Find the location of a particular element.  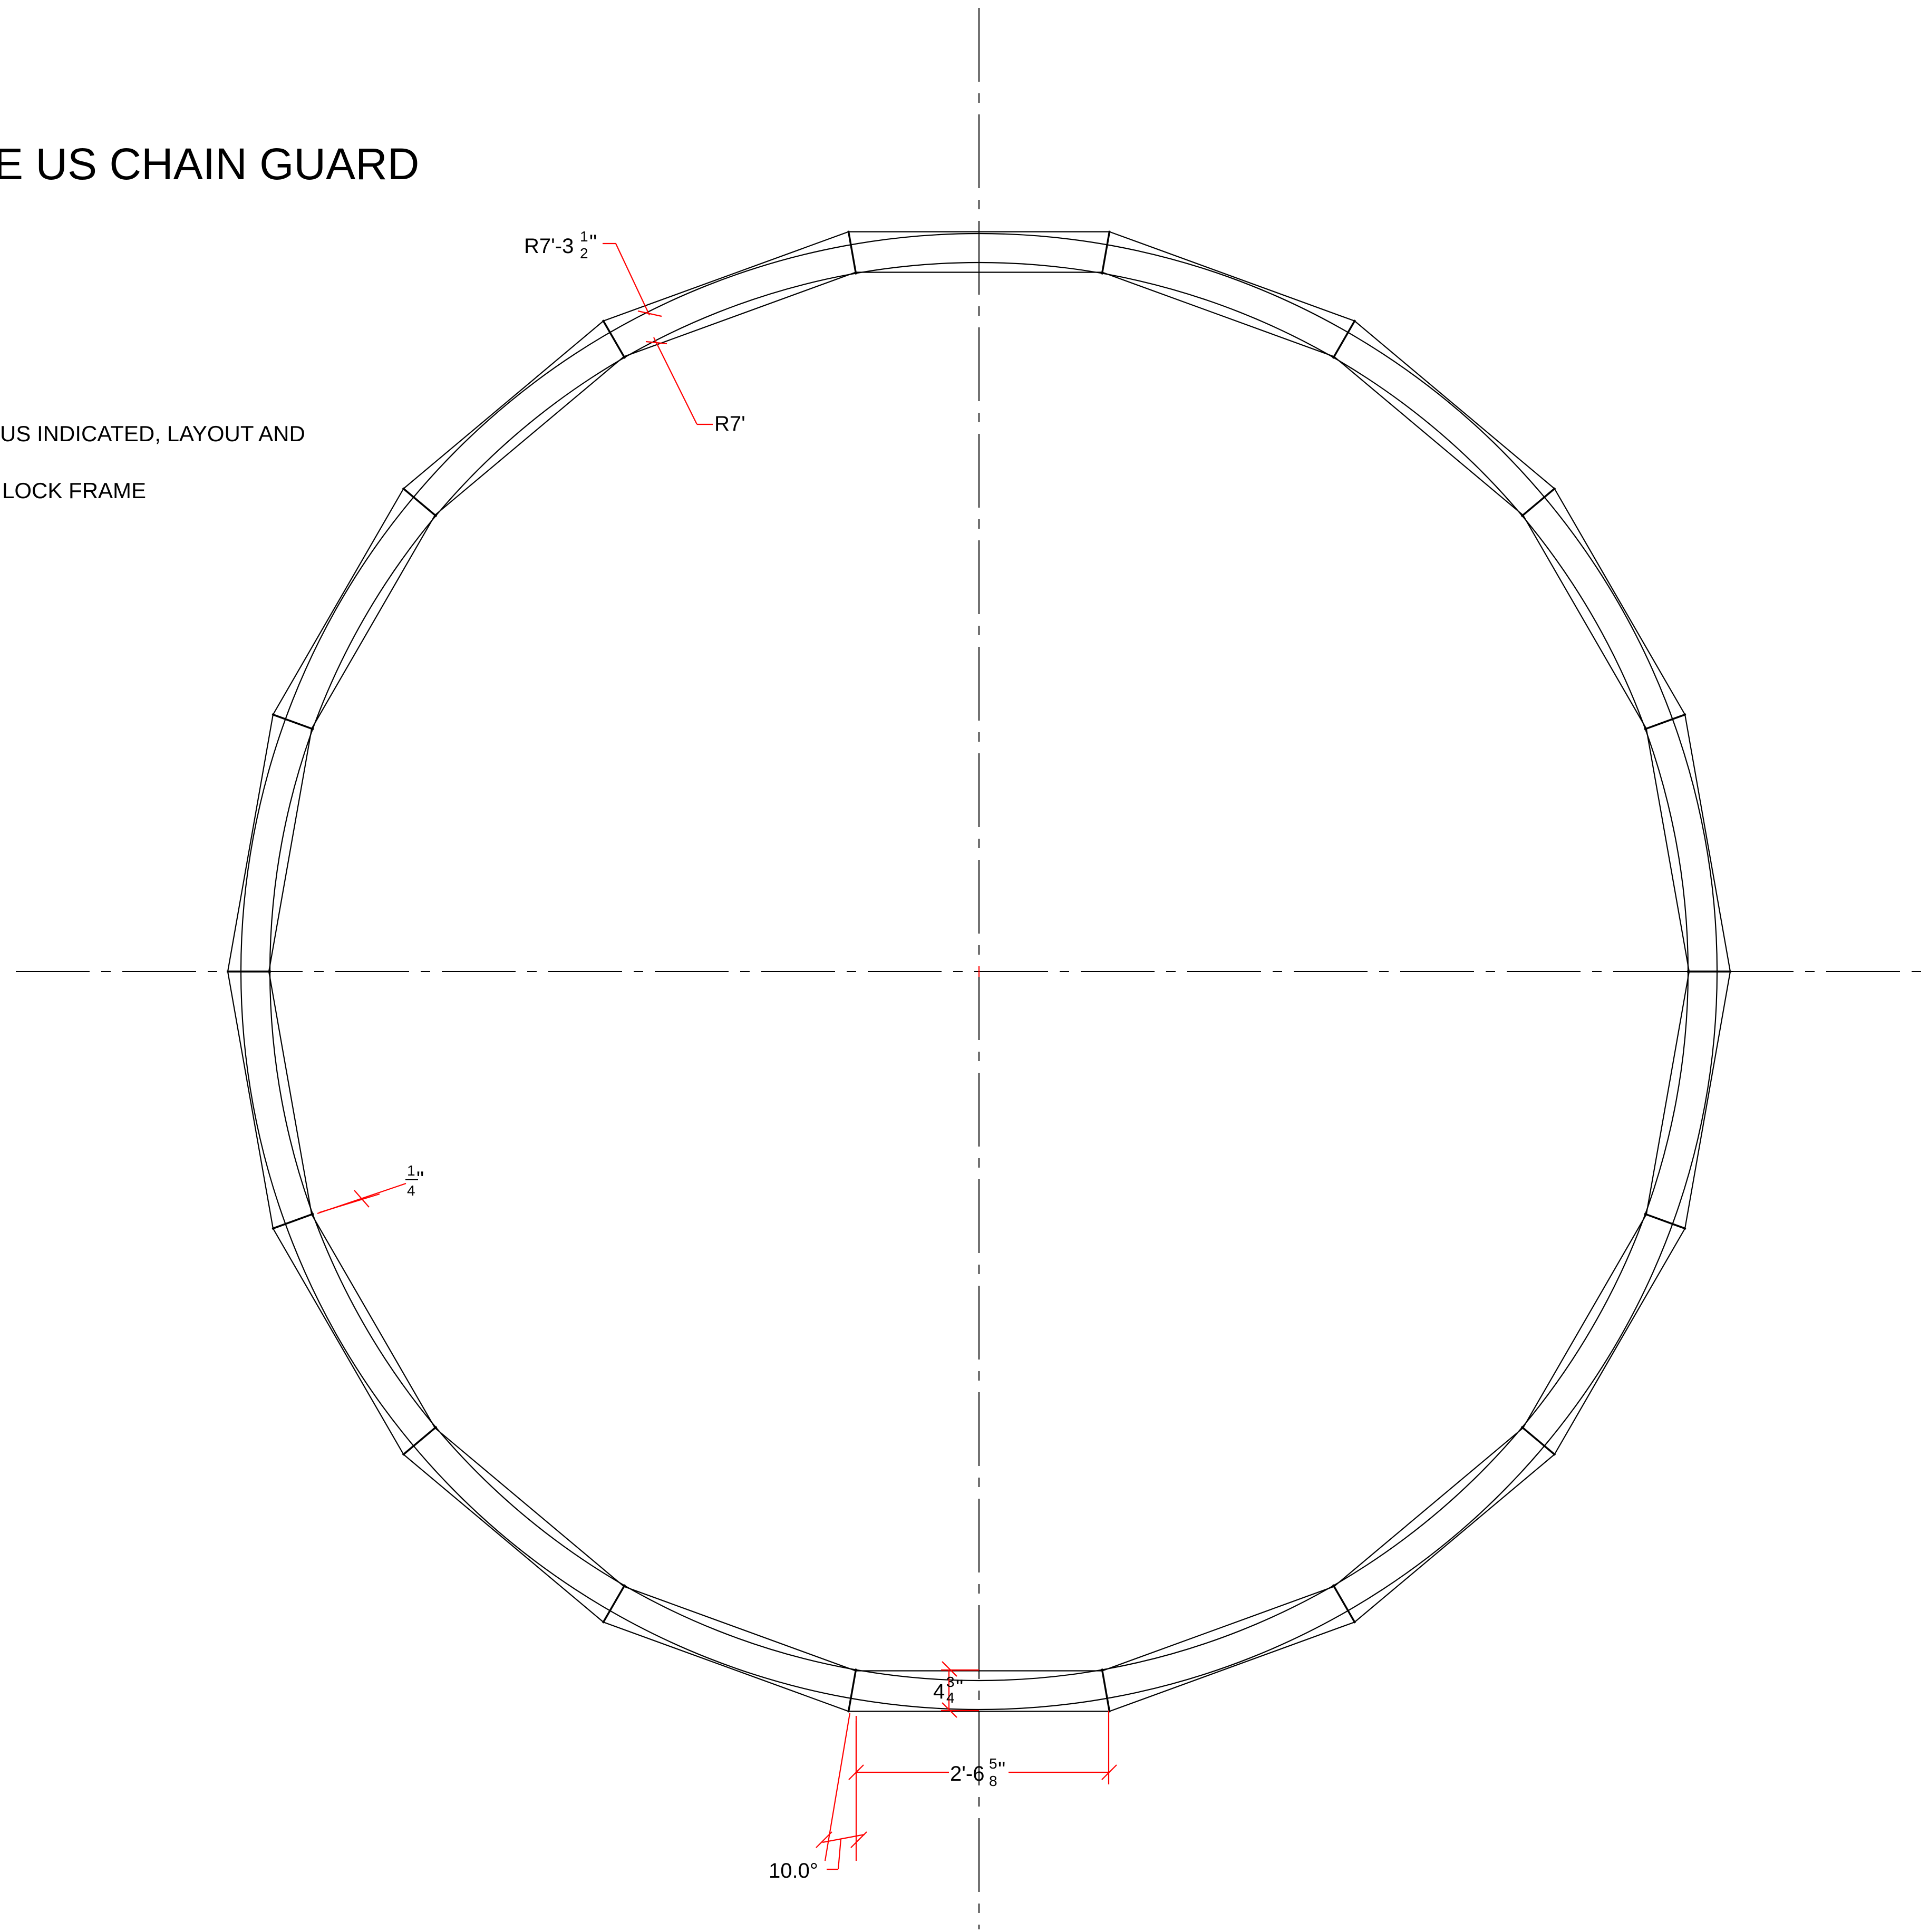

width-label: 4 3 4 " is located at coordinates (948, 1690).